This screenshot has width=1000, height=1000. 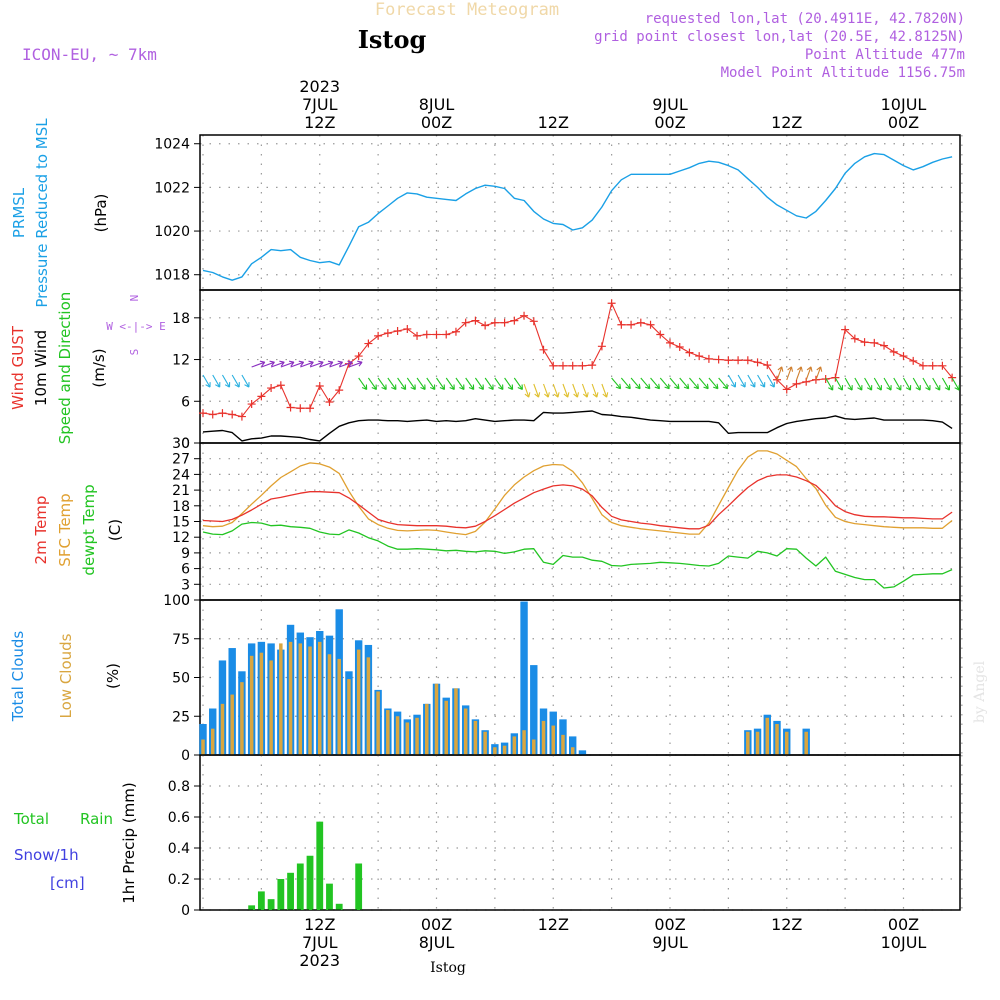 What do you see at coordinates (179, 880) in the screenshot?
I see `precip-ytick-label: 0.2` at bounding box center [179, 880].